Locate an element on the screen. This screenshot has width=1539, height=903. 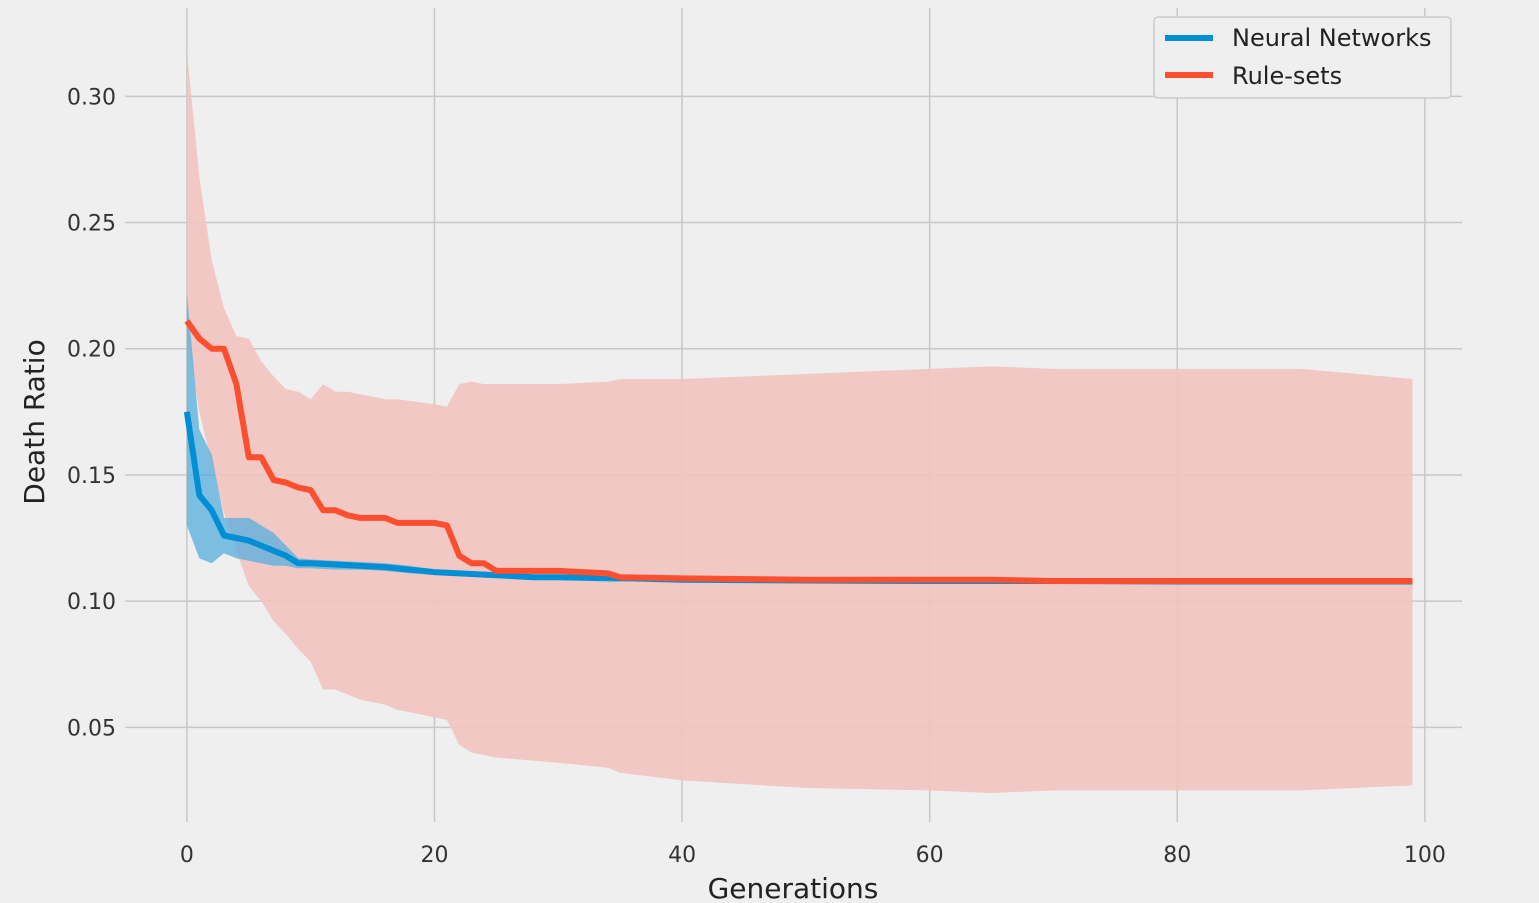
x-tick-label: 20 is located at coordinates (434, 855).